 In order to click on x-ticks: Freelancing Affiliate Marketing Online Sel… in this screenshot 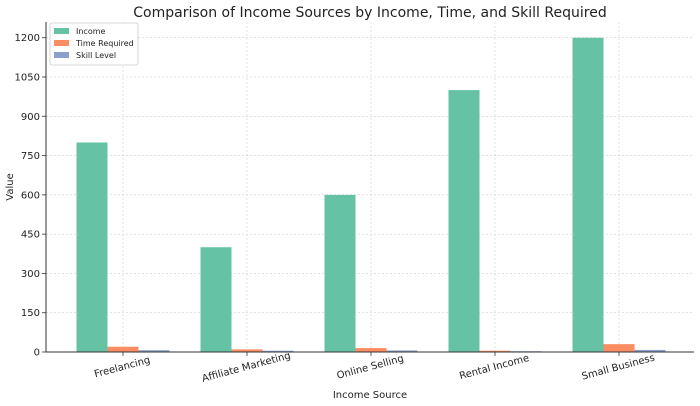, I will do `click(374, 367)`.